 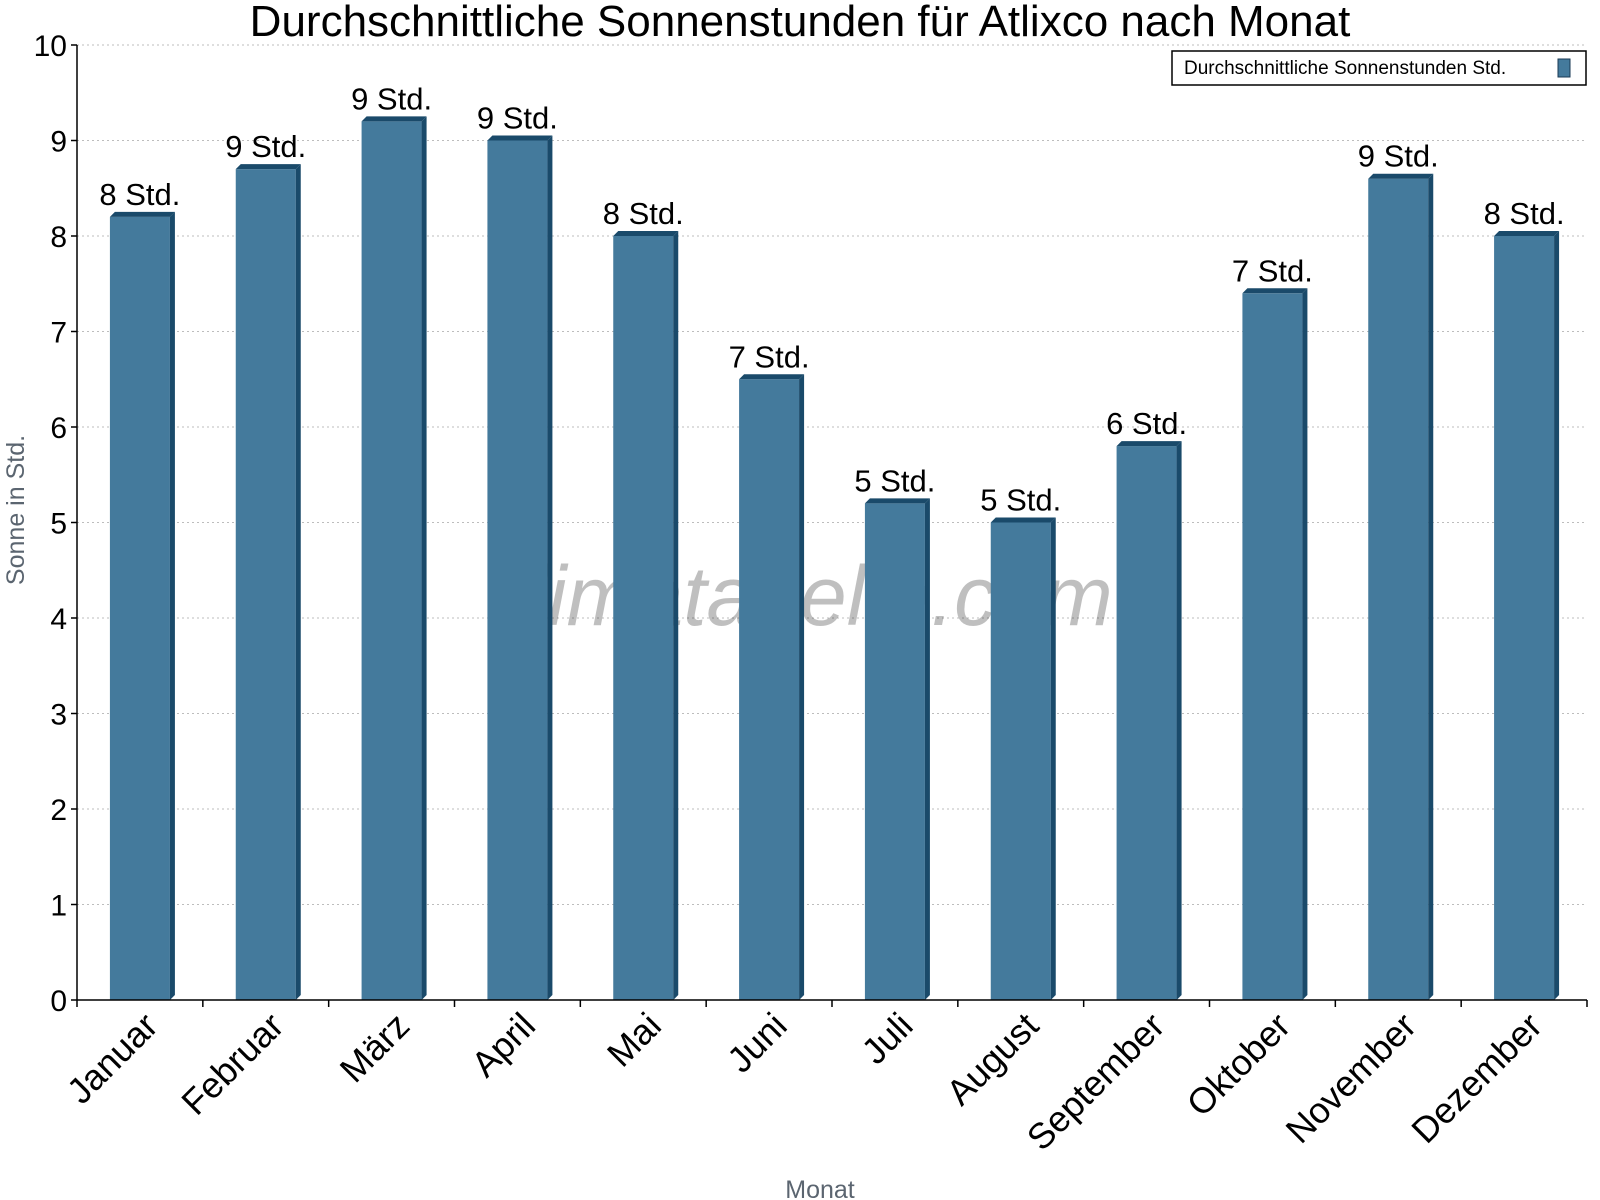 I want to click on x-tick-label: Dezember, so click(x=1476, y=1078).